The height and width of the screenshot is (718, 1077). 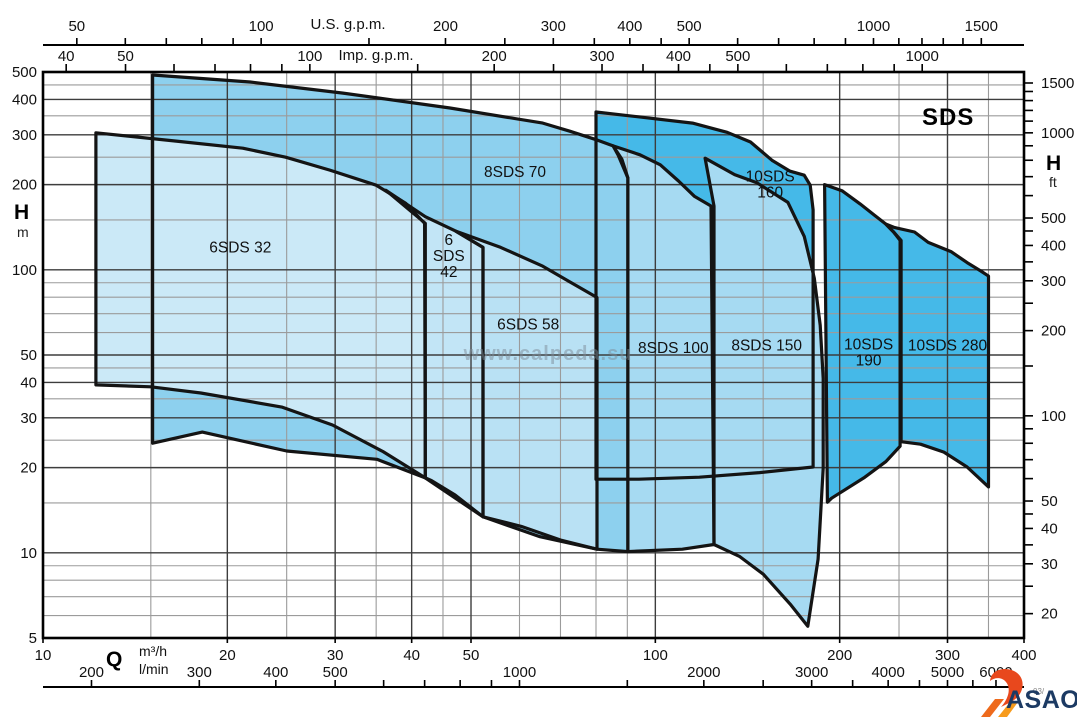 What do you see at coordinates (811, 672) in the screenshot?
I see `tick-label: 3000` at bounding box center [811, 672].